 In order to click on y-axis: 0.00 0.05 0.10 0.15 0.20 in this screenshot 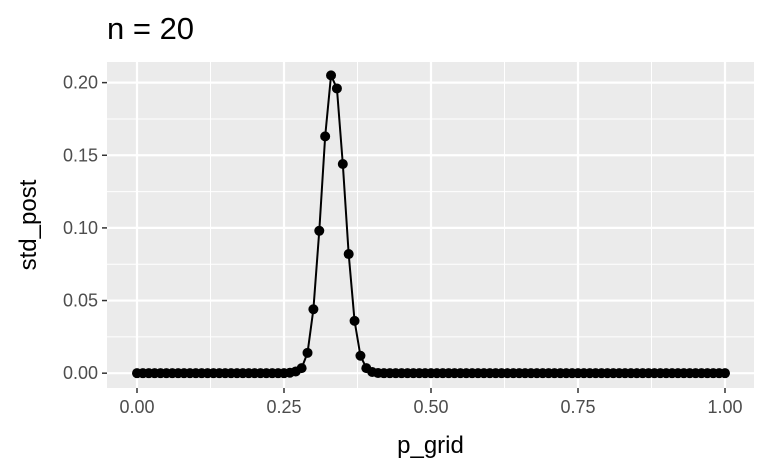, I will do `click(85, 228)`.